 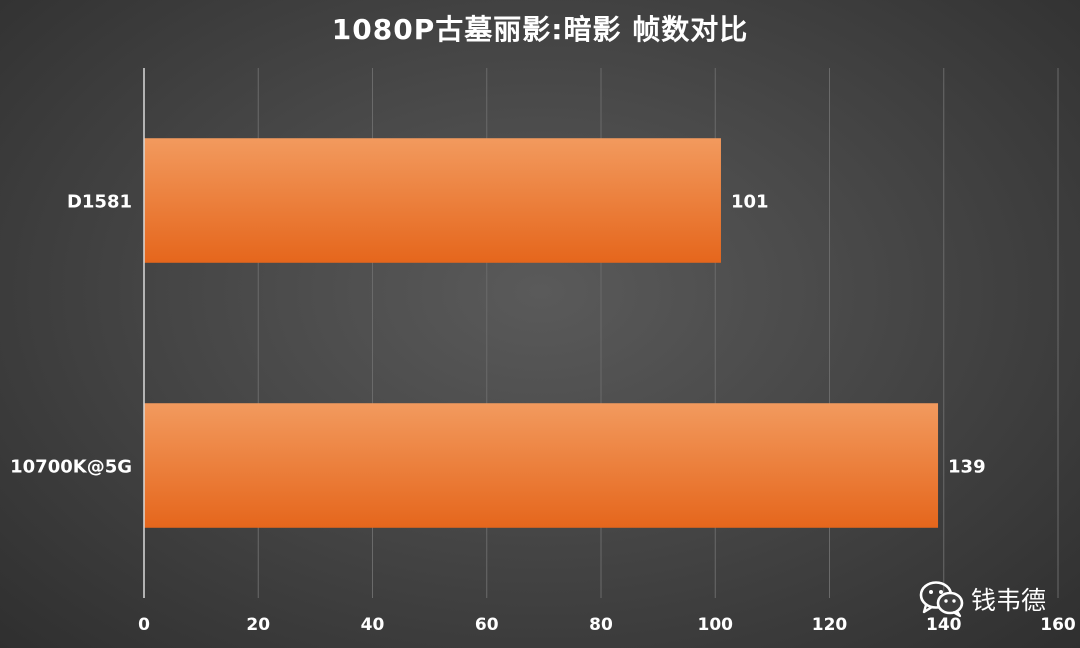 I want to click on watermark-text: 钱韦德, so click(x=1008, y=600).